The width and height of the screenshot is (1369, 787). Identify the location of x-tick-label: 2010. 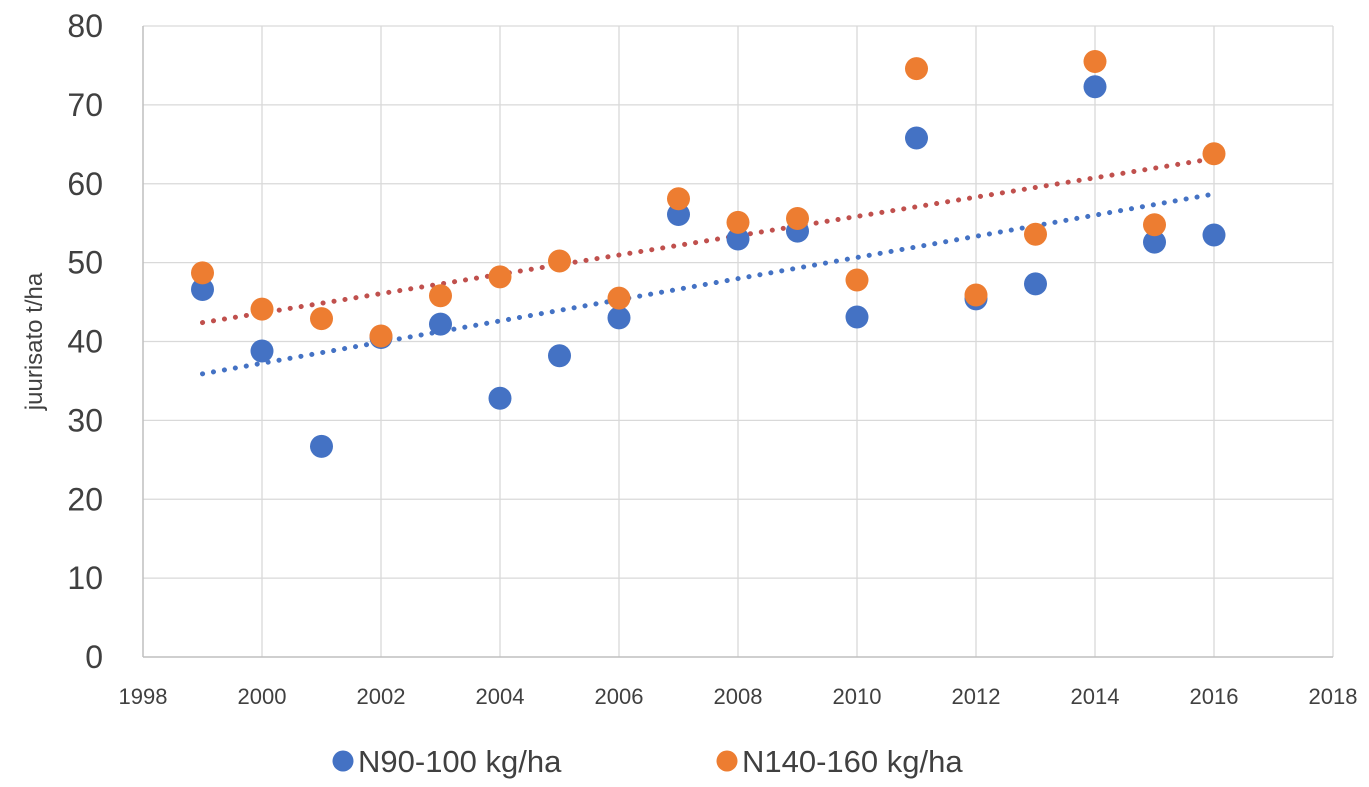
(857, 696).